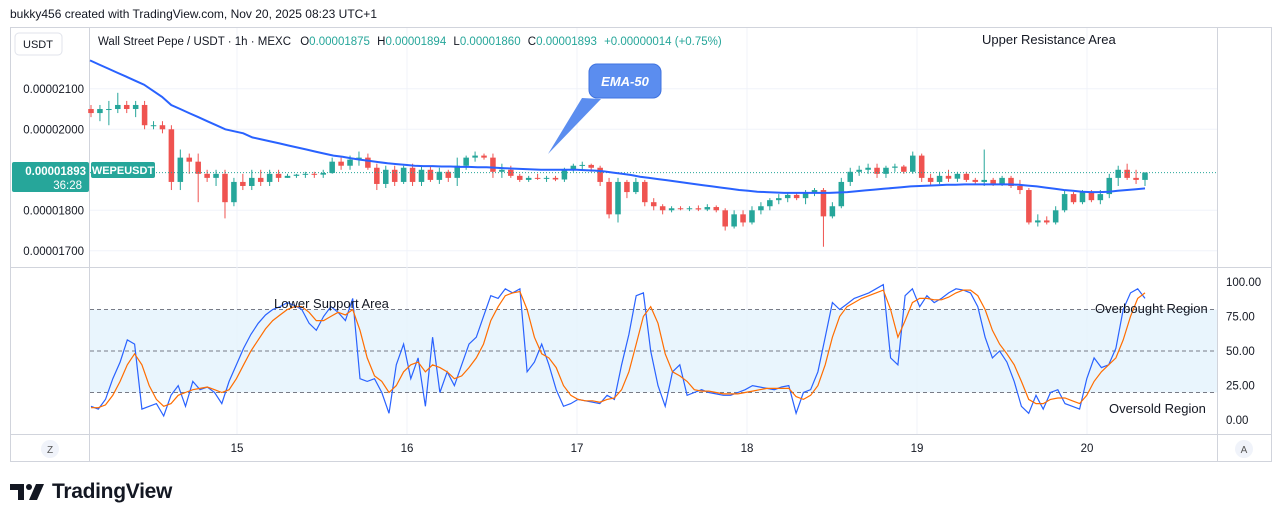 This screenshot has height=522, width=1281. Describe the element at coordinates (456, 42) in the screenshot. I see `low-label: L` at that location.